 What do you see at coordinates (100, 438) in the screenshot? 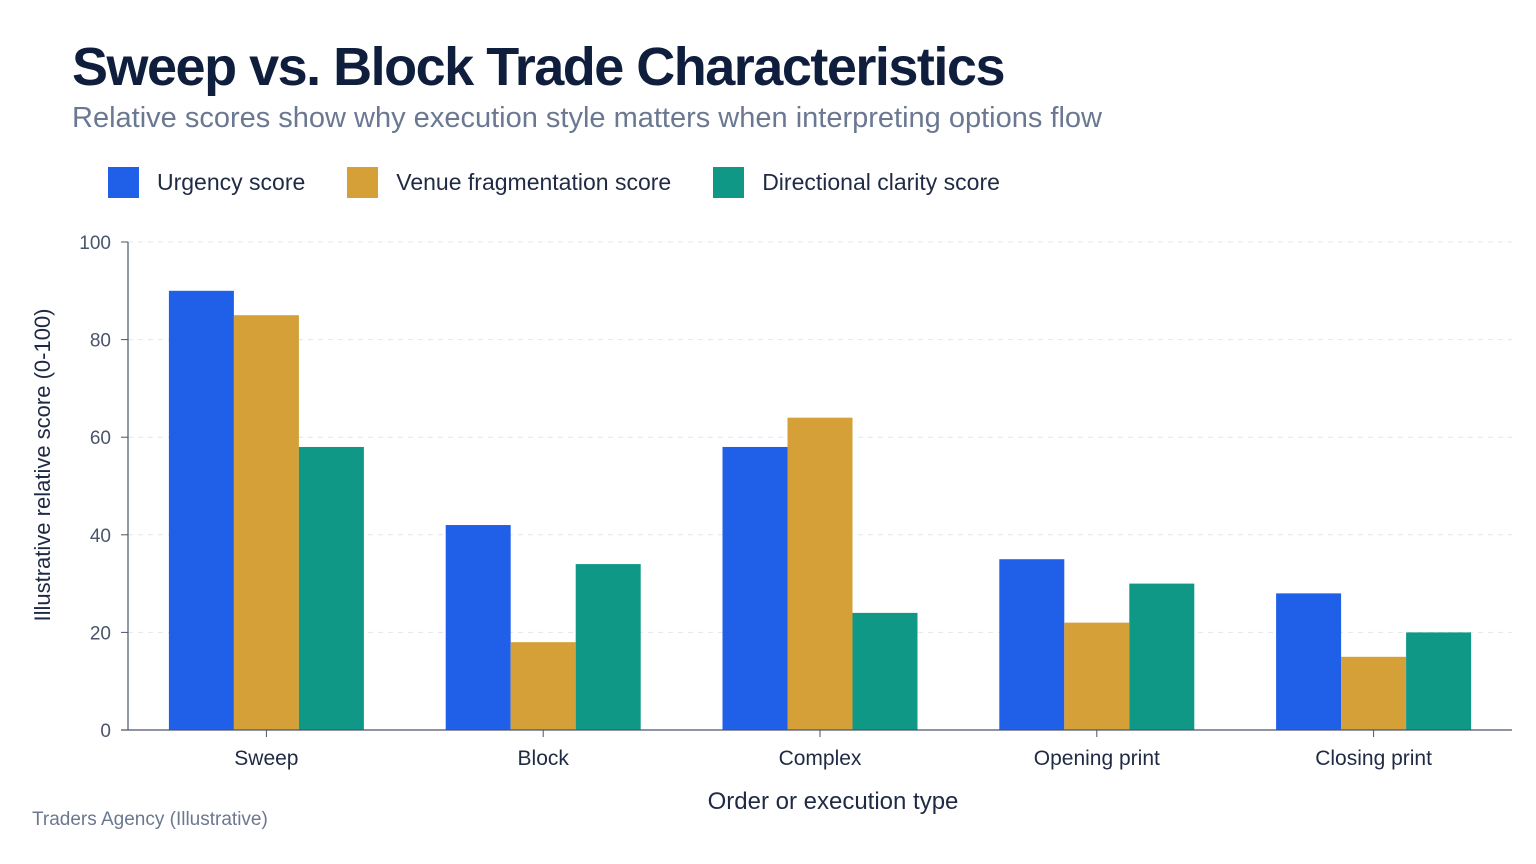
I see `y-tick-label: 60` at bounding box center [100, 438].